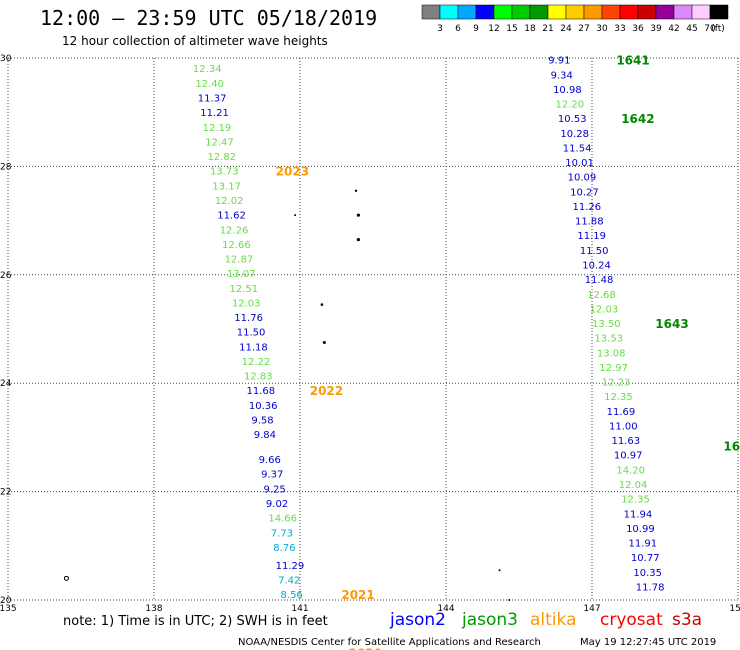  I want to click on legend-swatch-label: 33, so click(619, 29).